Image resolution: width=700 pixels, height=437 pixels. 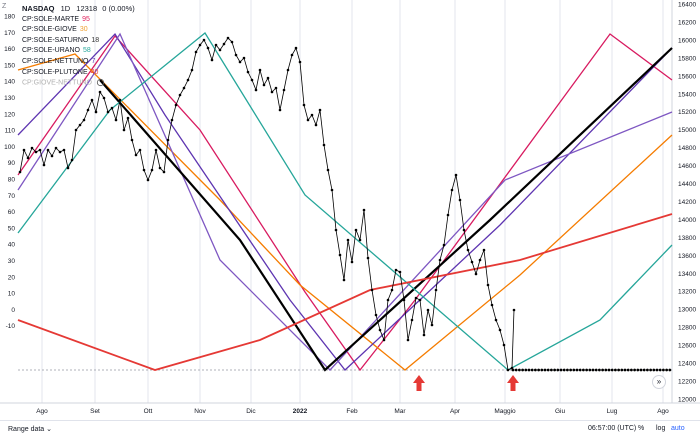 I want to click on legend-item: CP:GIOVE-NETTUNO, so click(x=78, y=83).